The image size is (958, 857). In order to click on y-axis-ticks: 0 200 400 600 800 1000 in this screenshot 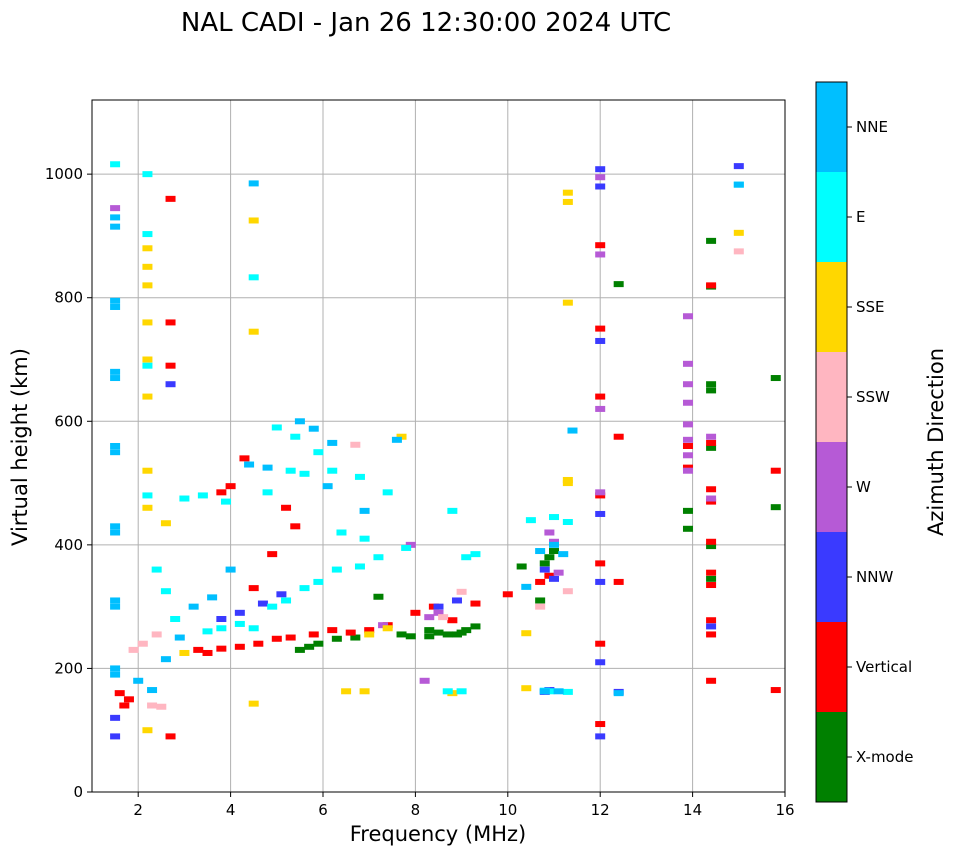, I will do `click(68, 483)`.